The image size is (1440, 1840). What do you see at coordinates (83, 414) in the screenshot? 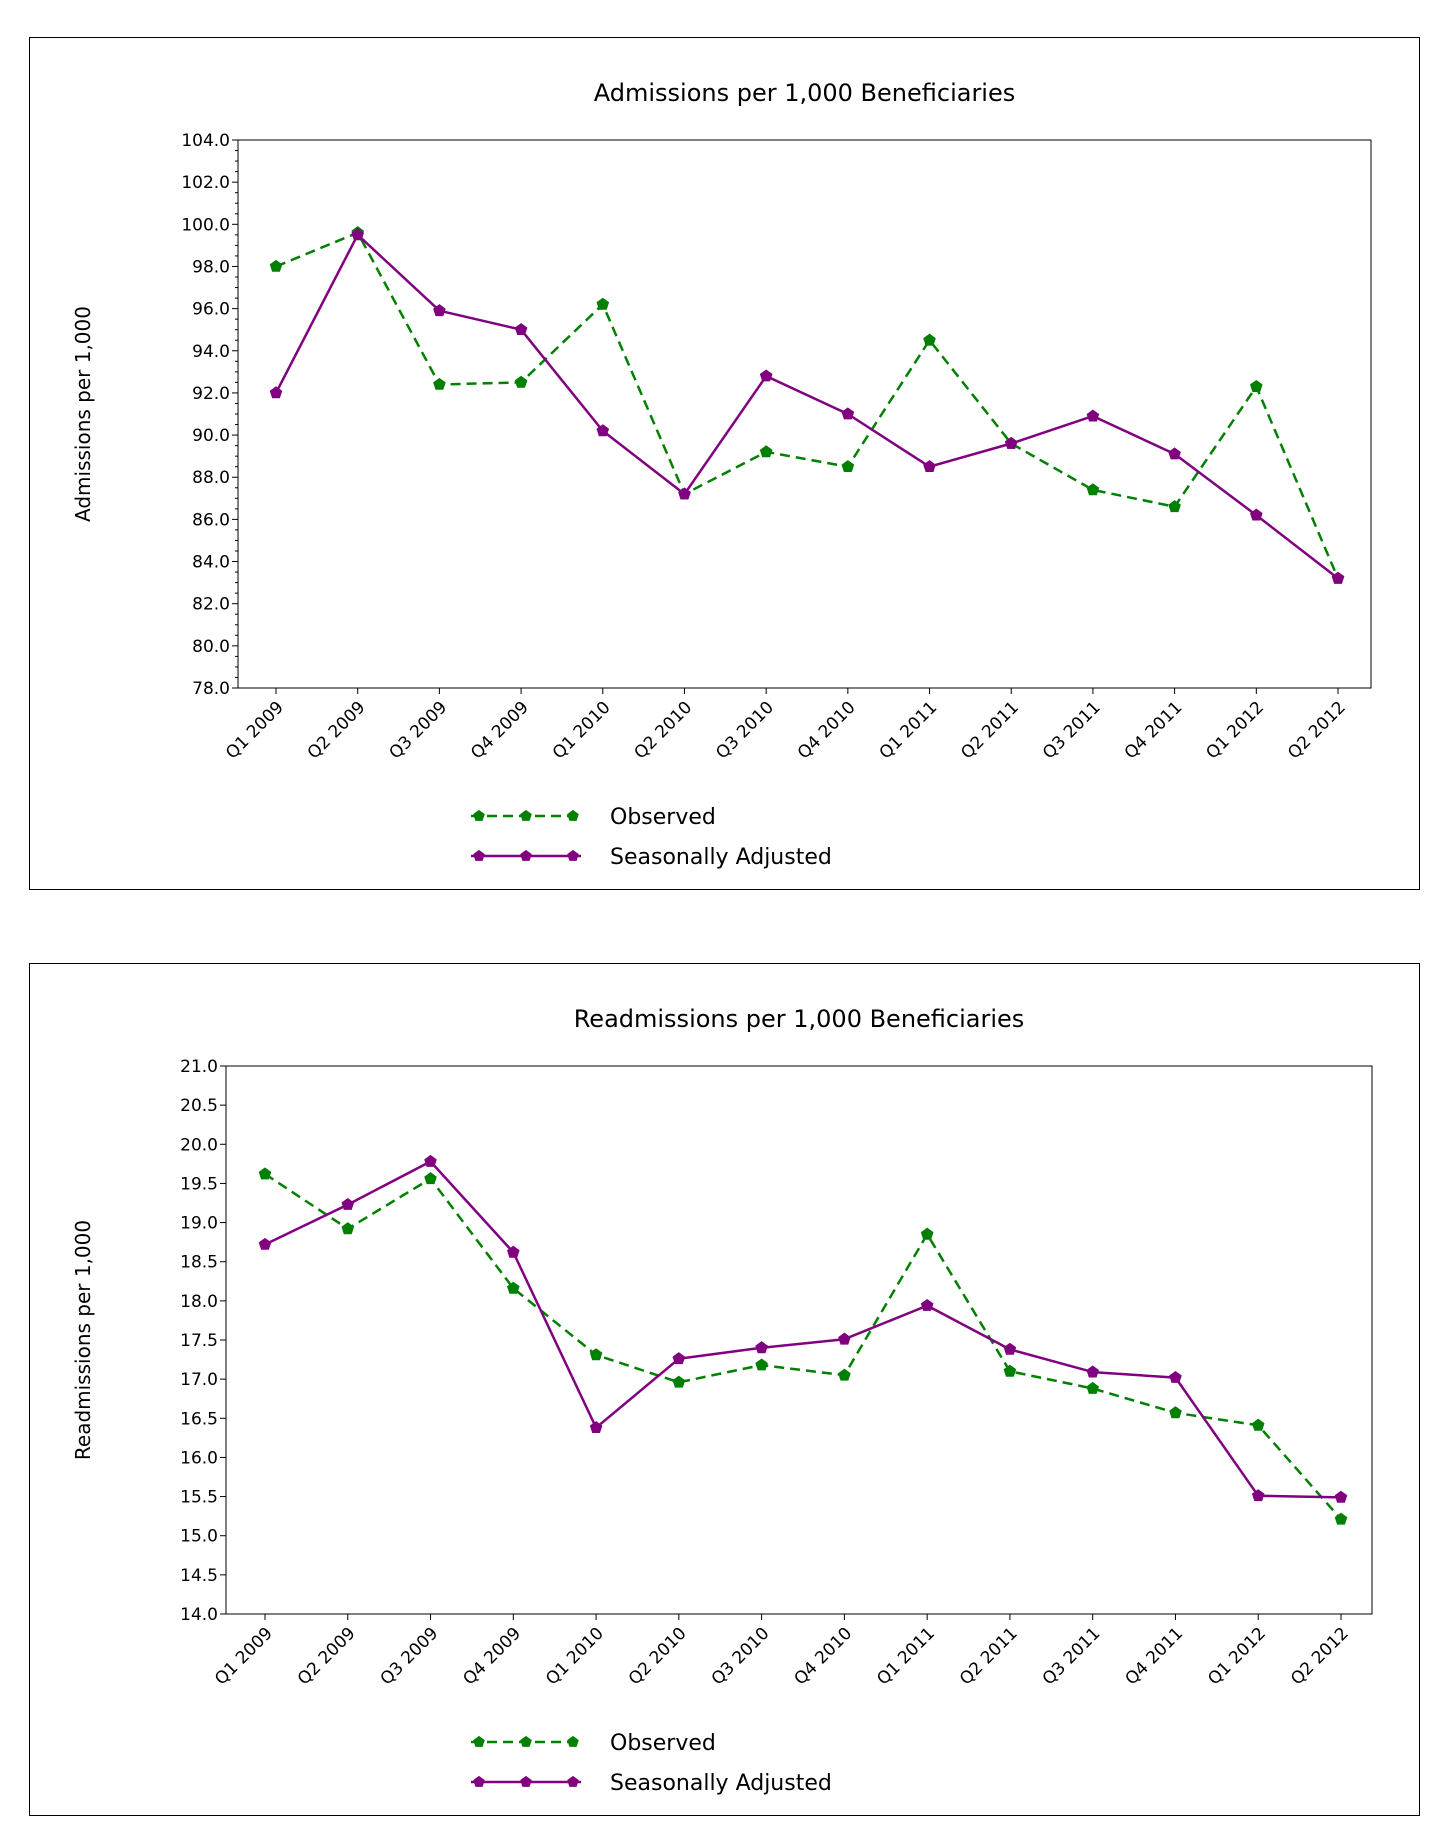
I see `y-axis-title: Admissions per 1,000` at bounding box center [83, 414].